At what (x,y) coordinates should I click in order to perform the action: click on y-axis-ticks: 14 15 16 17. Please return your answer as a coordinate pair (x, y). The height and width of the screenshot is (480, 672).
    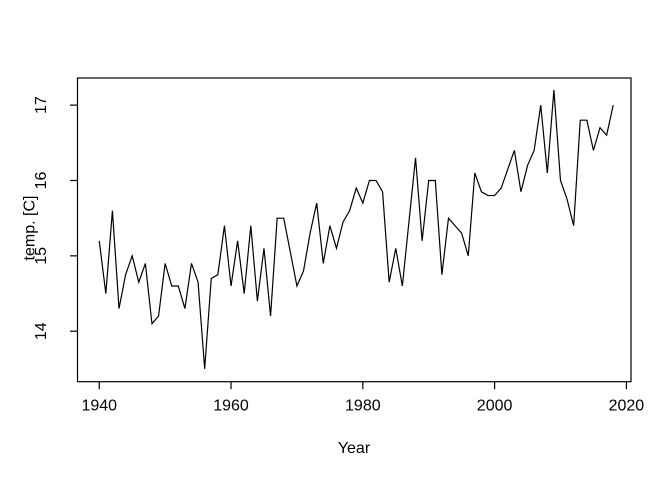
    Looking at the image, I should click on (55, 218).